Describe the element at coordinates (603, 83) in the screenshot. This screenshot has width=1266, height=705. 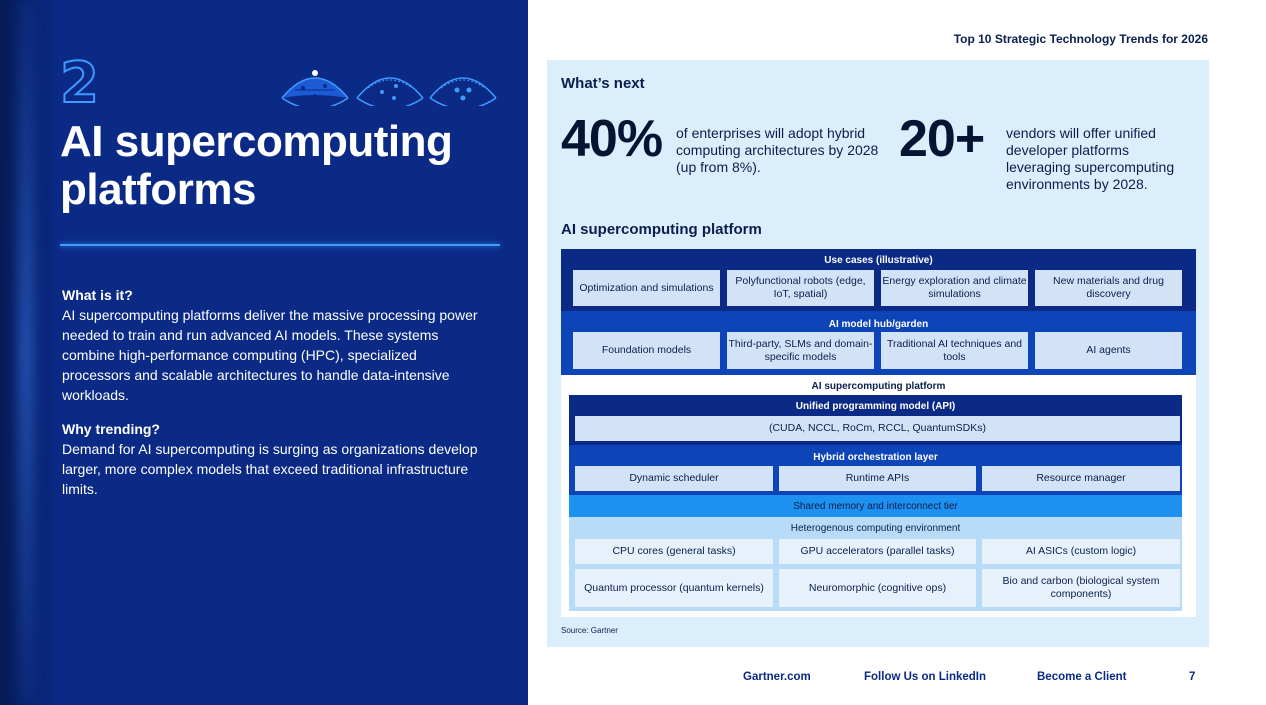
I see `whats-next-heading: What’s next` at that location.